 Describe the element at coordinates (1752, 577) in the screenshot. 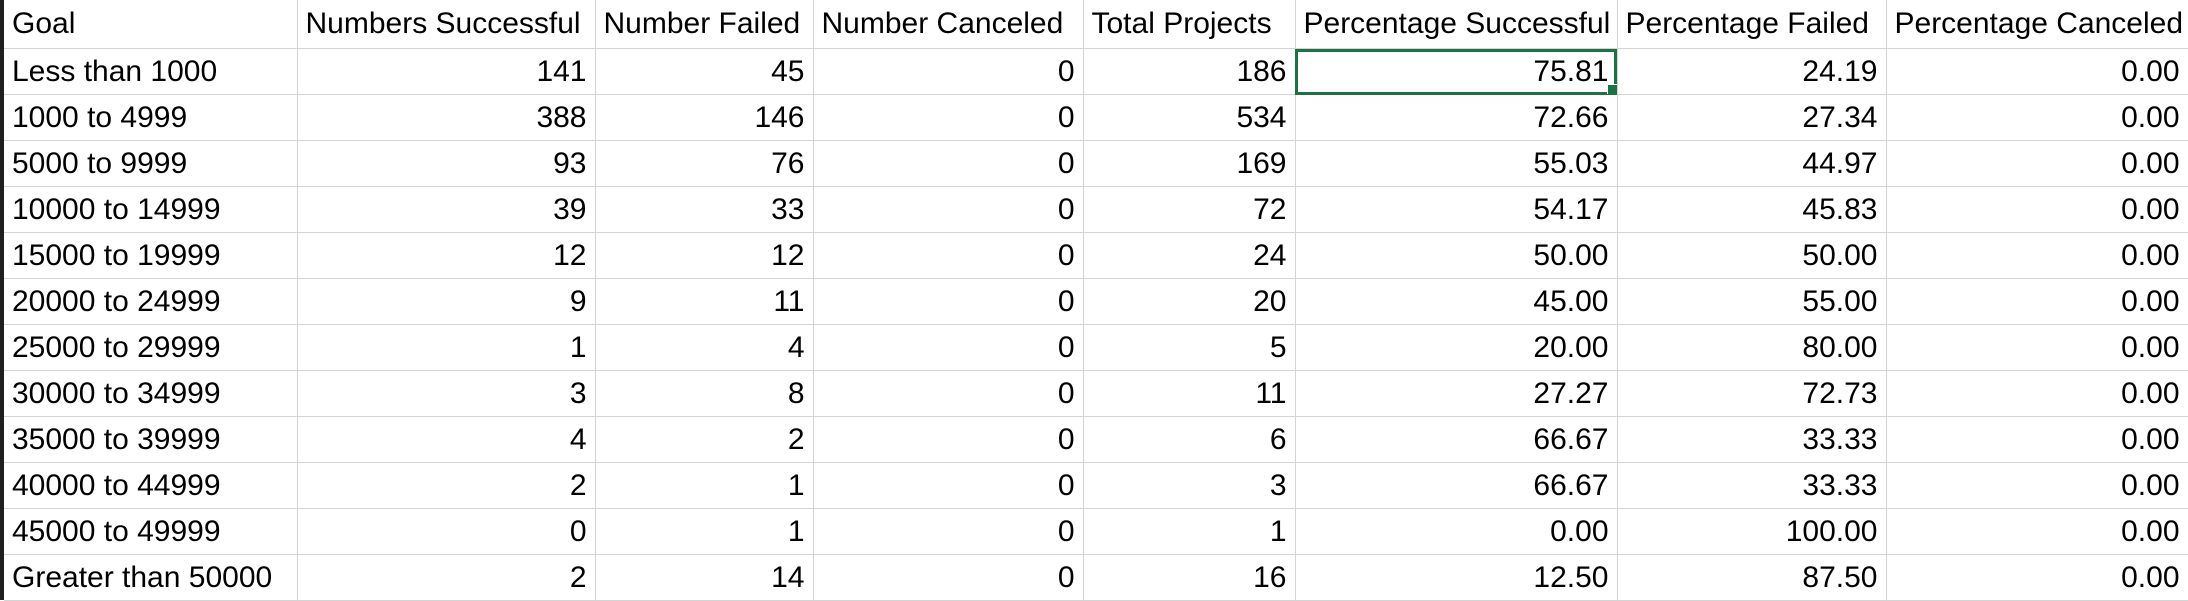

I see `cell-percentage-failed: 87.50` at that location.